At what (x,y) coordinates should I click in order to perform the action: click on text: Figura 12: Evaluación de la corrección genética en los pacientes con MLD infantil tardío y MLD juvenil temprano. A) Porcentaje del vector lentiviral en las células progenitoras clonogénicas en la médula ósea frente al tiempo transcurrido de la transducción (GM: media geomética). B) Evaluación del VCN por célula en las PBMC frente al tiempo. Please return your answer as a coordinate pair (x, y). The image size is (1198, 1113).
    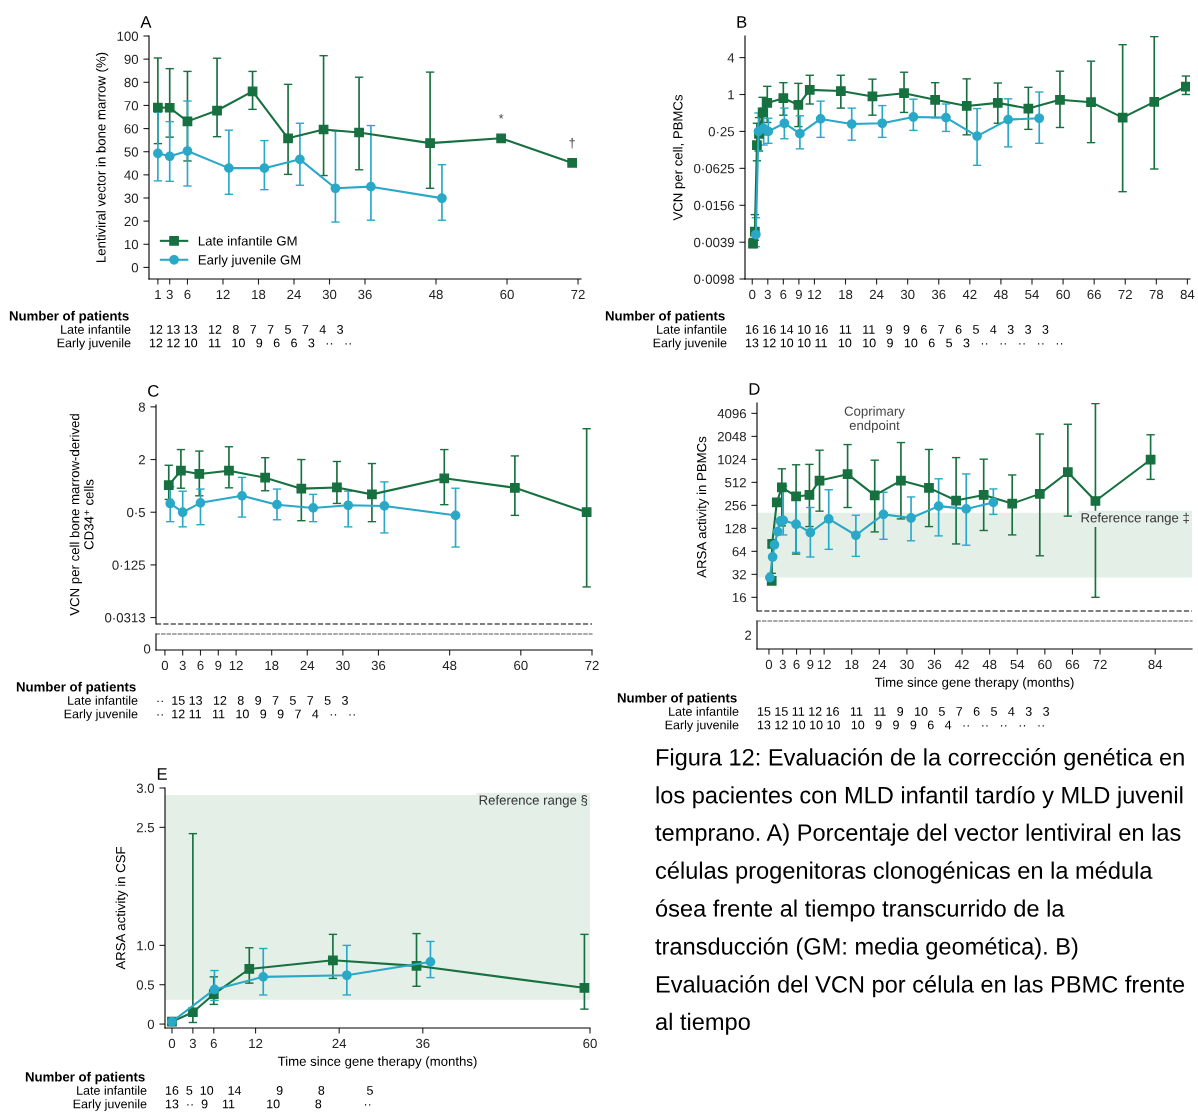
    Looking at the image, I should click on (920, 891).